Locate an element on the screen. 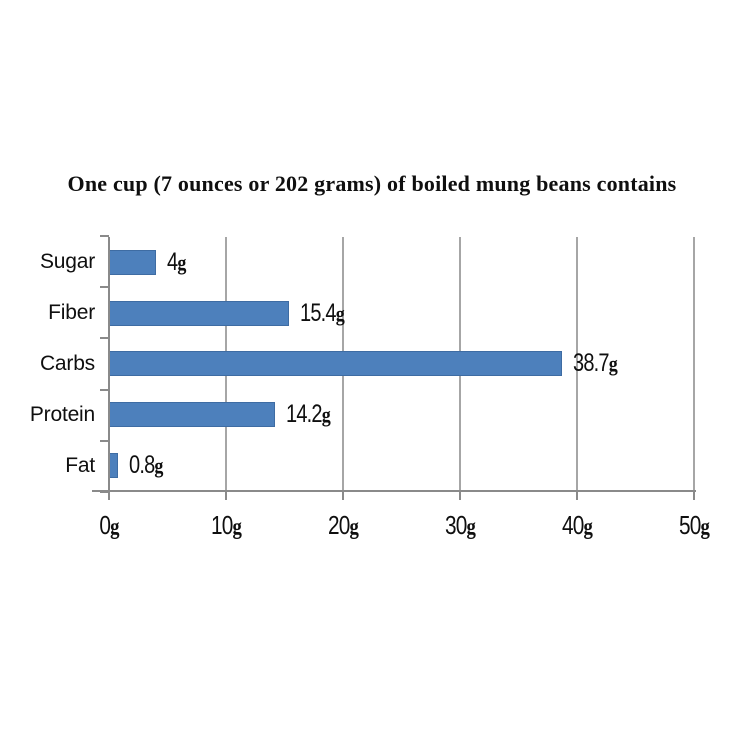  x-tick-label-40g: 40g is located at coordinates (577, 525).